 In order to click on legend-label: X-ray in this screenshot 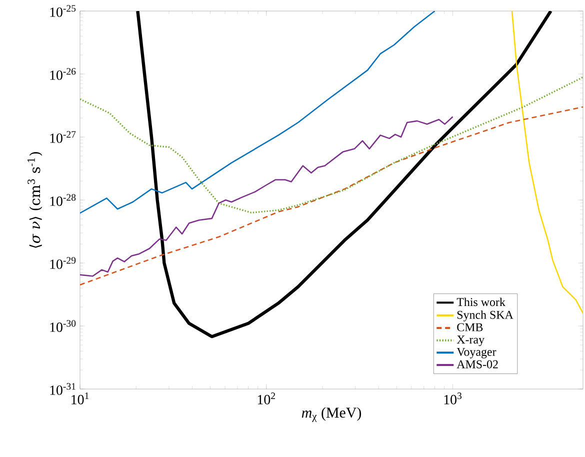, I will do `click(470, 341)`.